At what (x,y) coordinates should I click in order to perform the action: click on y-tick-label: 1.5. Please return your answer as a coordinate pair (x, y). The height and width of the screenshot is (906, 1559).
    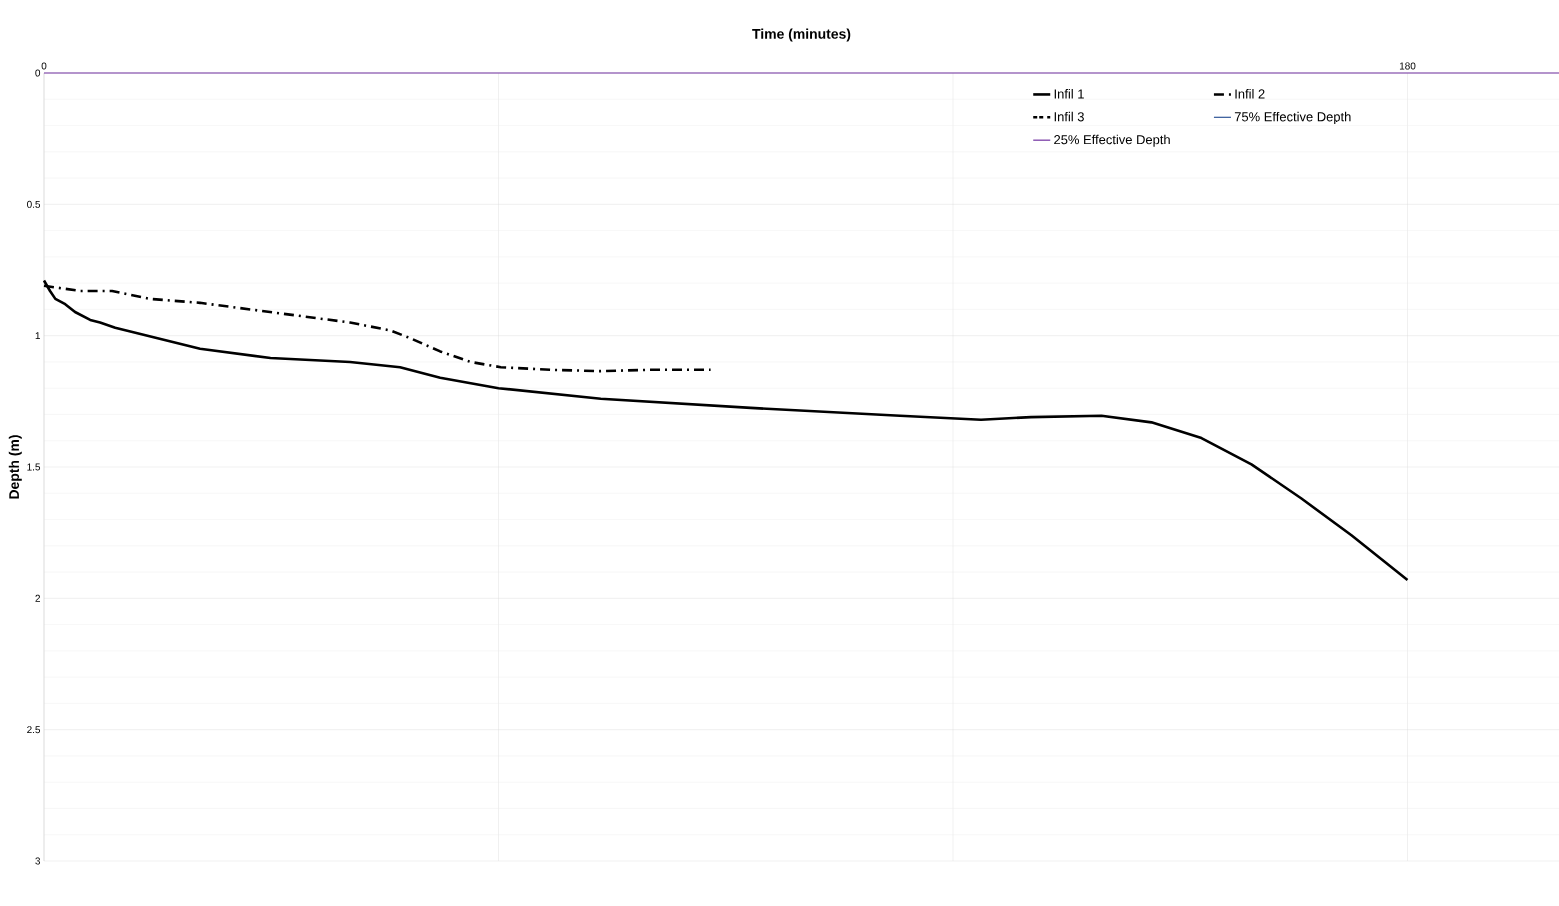
    Looking at the image, I should click on (34, 467).